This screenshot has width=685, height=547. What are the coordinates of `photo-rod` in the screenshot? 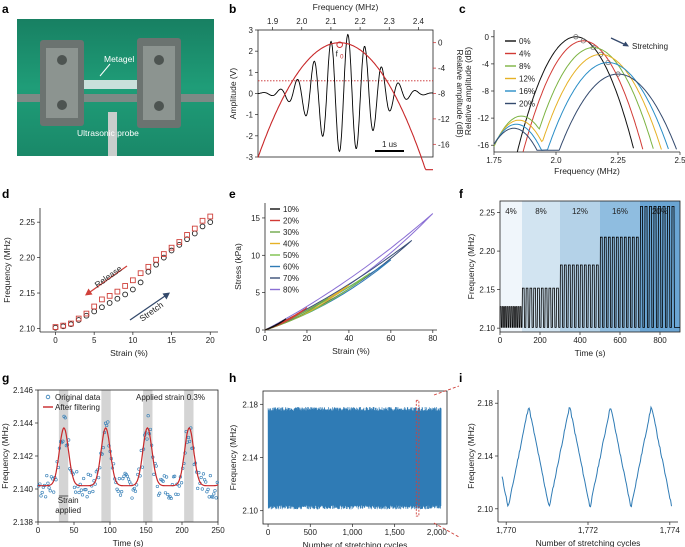 It's located at (115, 98).